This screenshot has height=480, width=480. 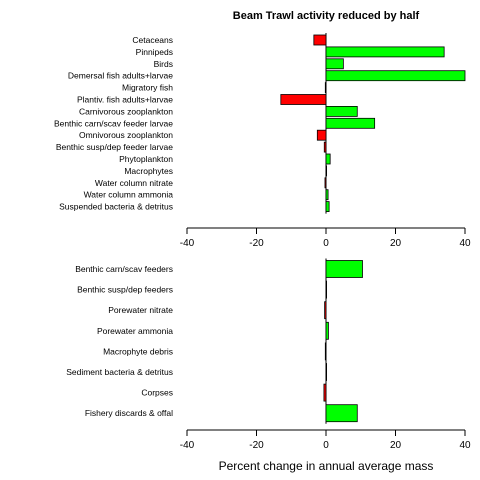 I want to click on category-label: Water column ammonia, so click(x=129, y=195).